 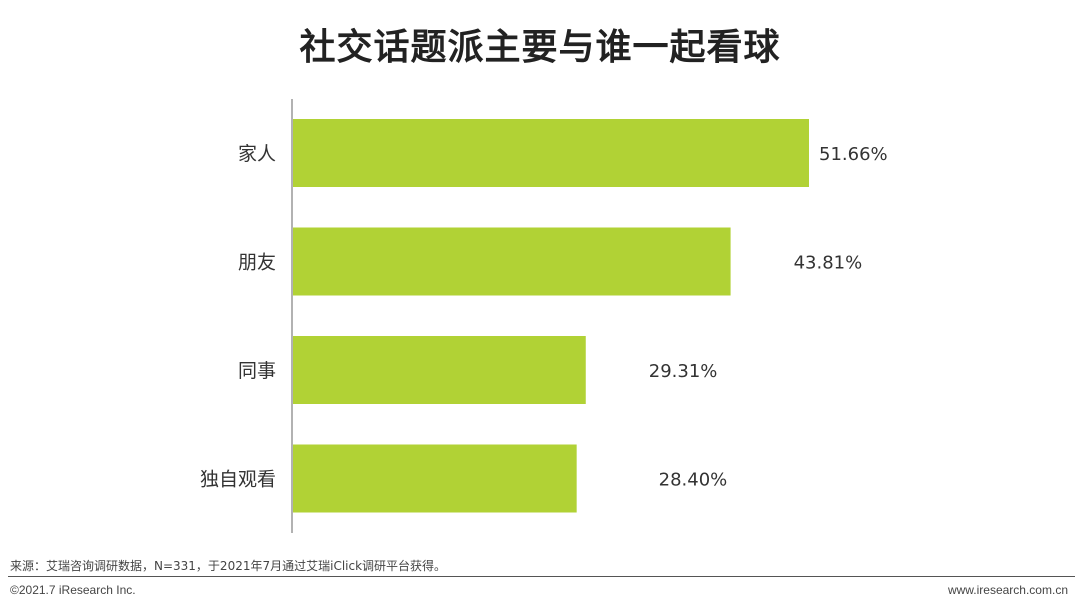 What do you see at coordinates (238, 480) in the screenshot?
I see `category-label: 独自观看` at bounding box center [238, 480].